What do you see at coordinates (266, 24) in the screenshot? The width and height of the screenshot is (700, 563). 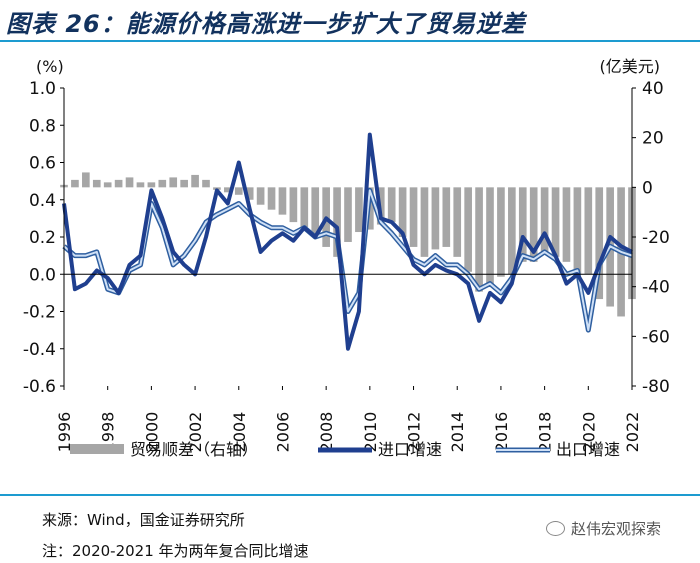 I see `figure-title-text: 图表 26：能源价格高涨进一步扩大了贸易逆差` at bounding box center [266, 24].